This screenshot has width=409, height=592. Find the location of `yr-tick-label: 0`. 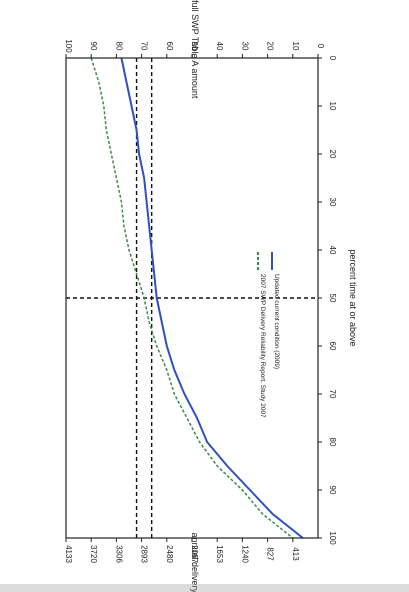

yr-tick-label: 0 is located at coordinates (320, 46).